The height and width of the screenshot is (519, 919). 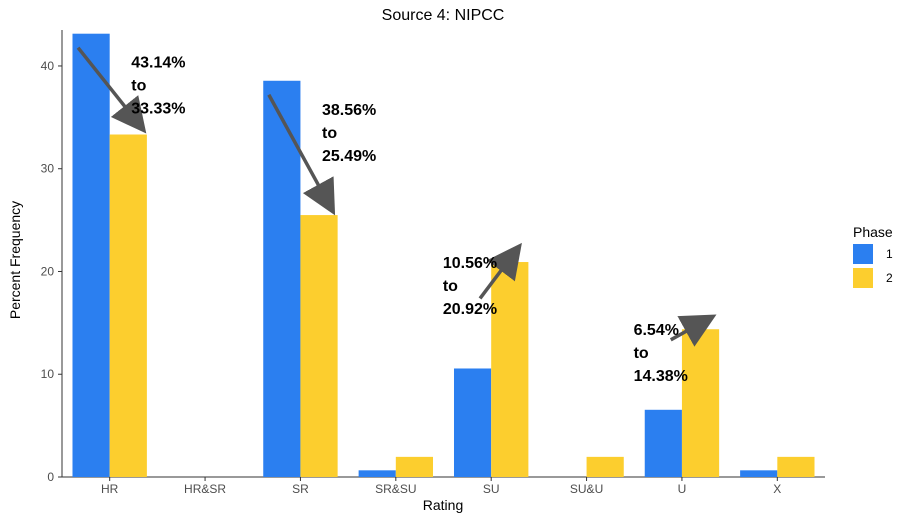 I want to click on bar-phase-2-u, so click(x=700, y=403).